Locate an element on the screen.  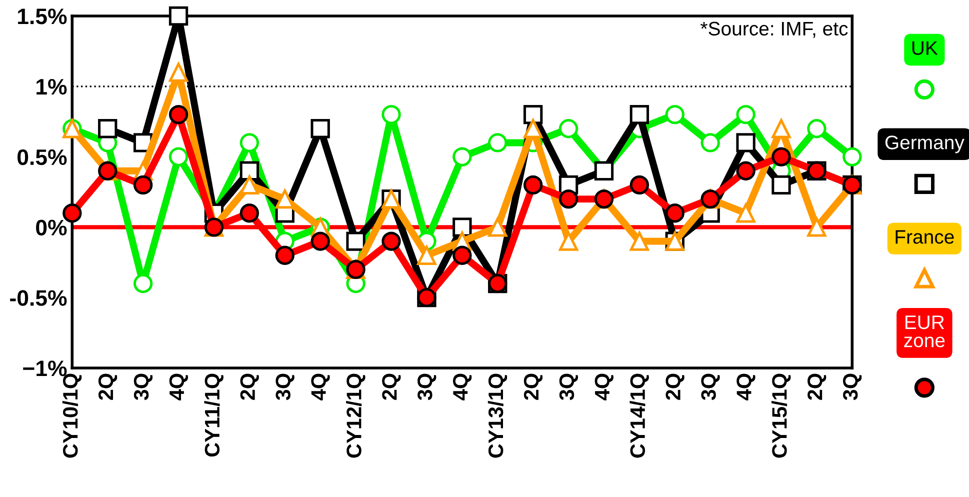
y-tick-label: 0% is located at coordinates (51, 228).